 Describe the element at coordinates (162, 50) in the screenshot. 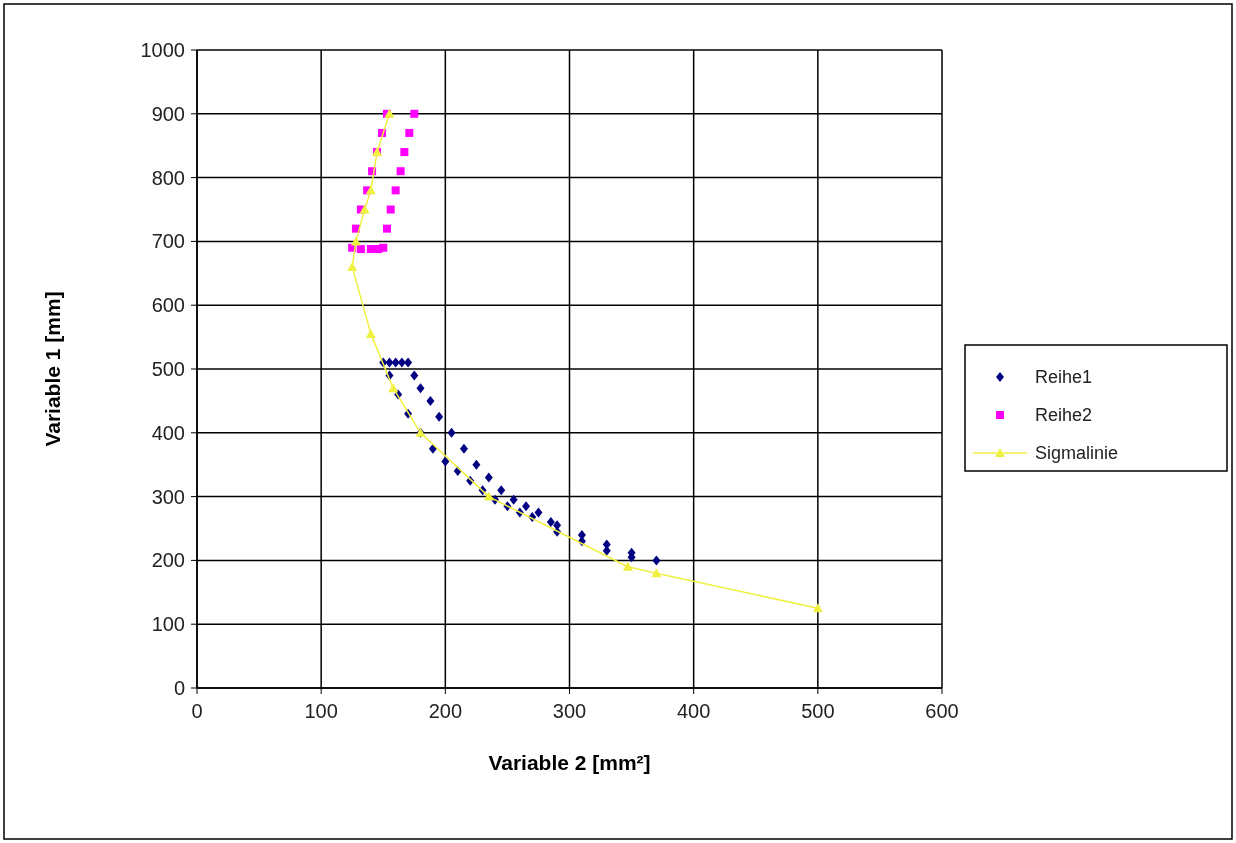

I see `y-tick-label: 1000` at that location.